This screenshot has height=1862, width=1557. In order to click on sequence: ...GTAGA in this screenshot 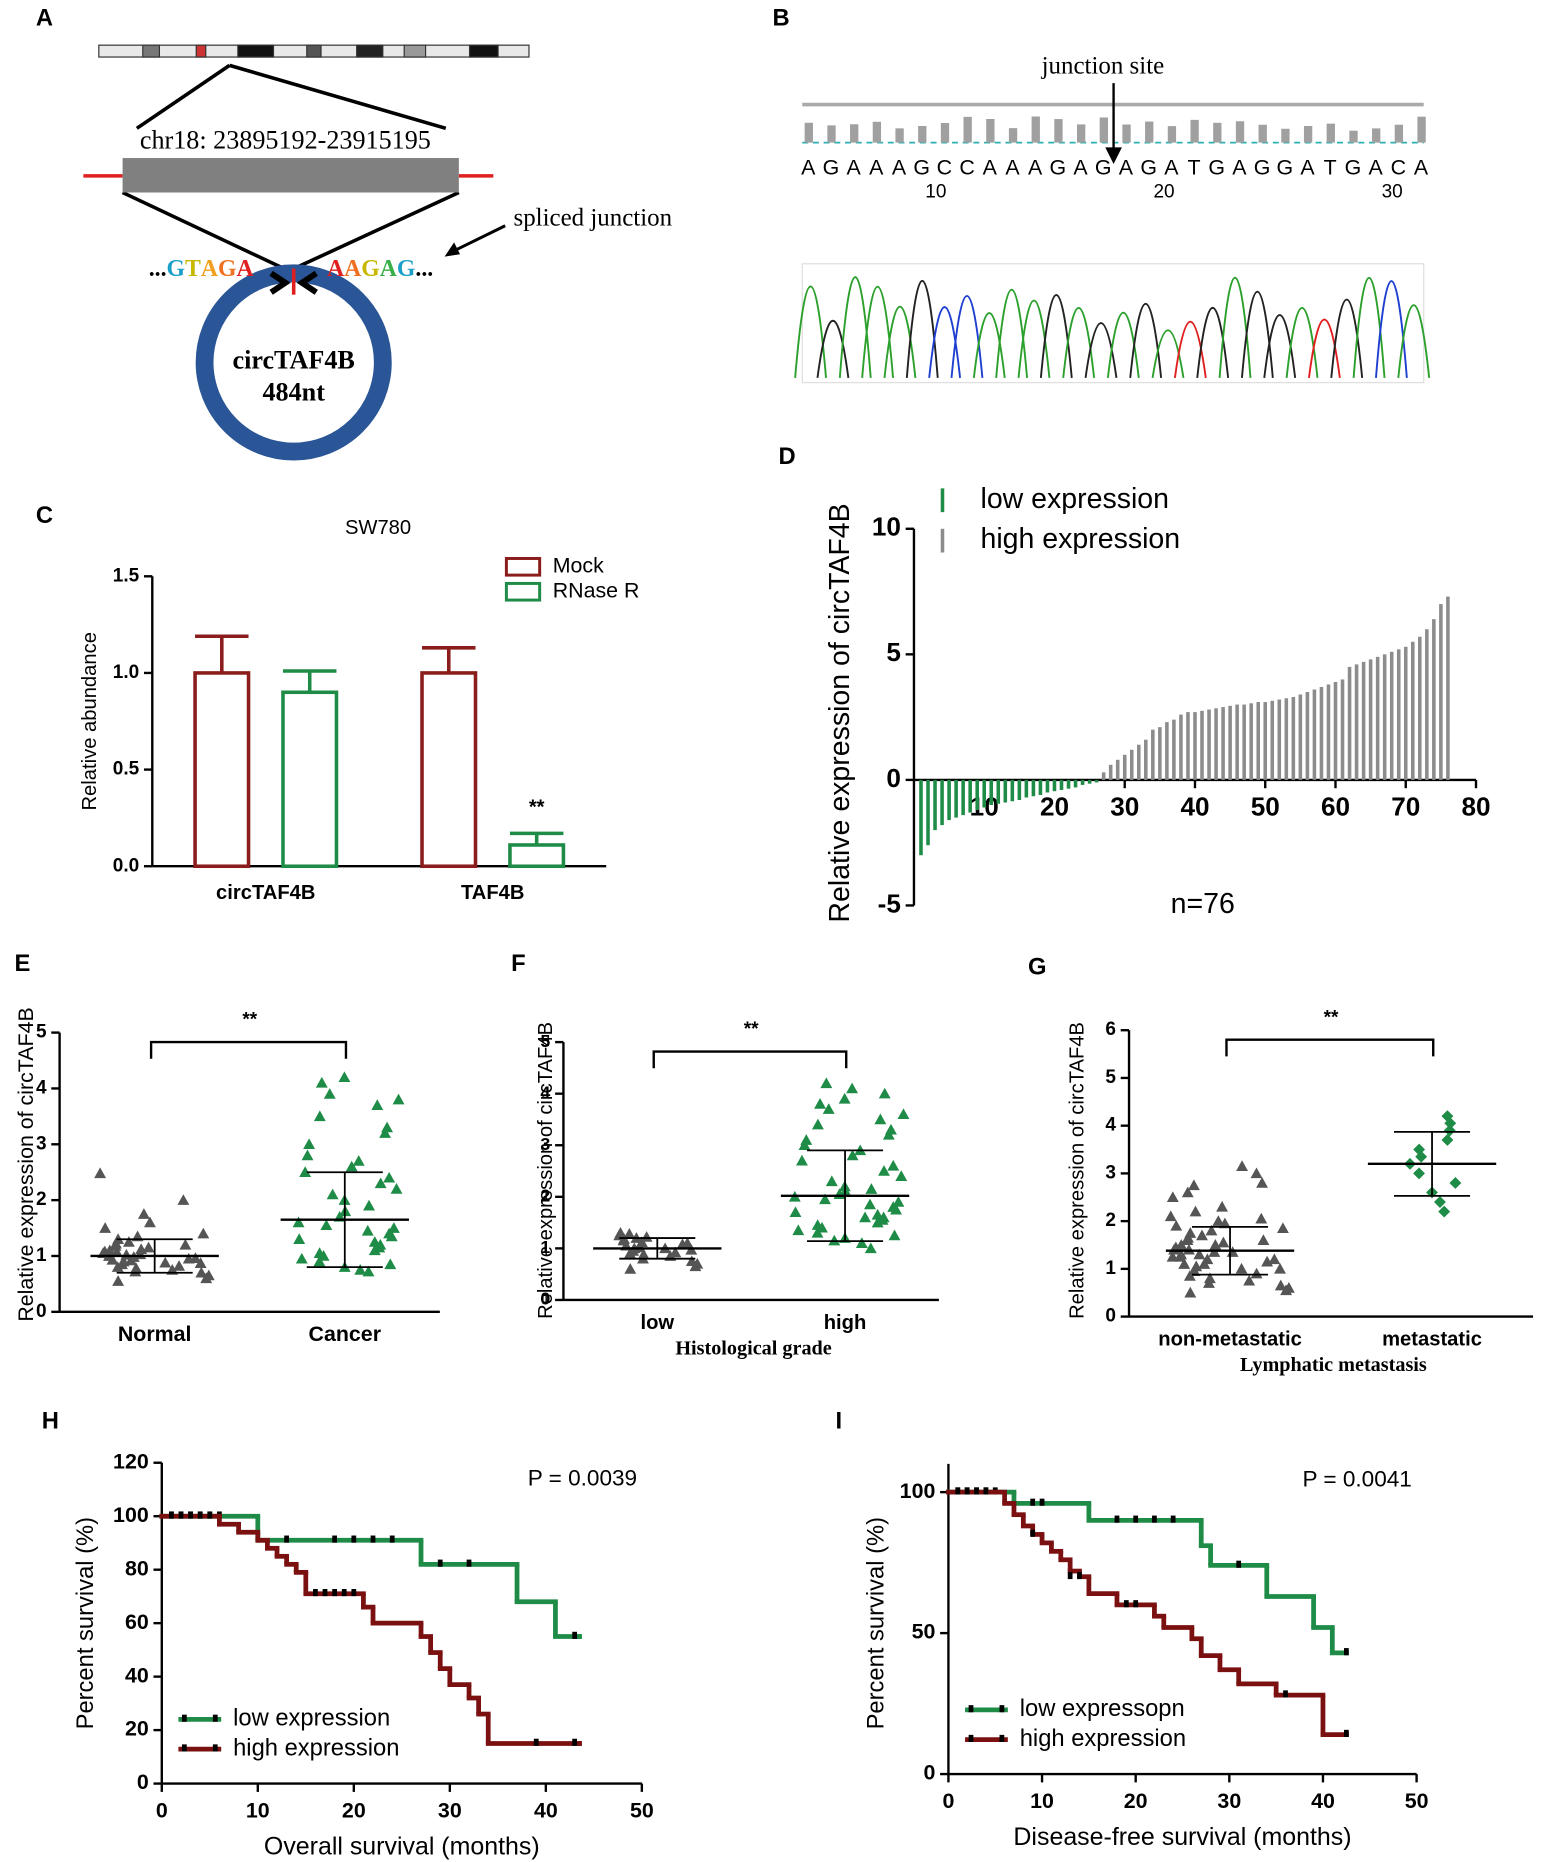, I will do `click(201, 269)`.